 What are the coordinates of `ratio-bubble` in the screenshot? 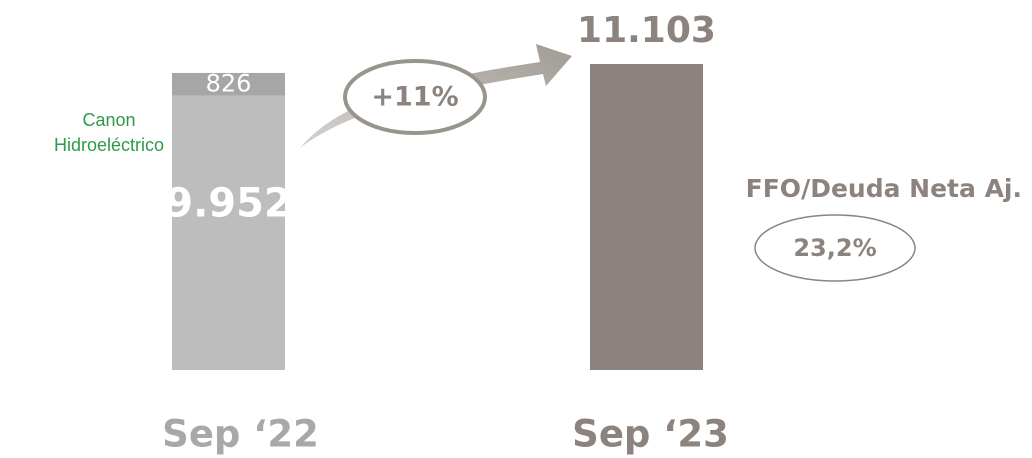 It's located at (835, 248).